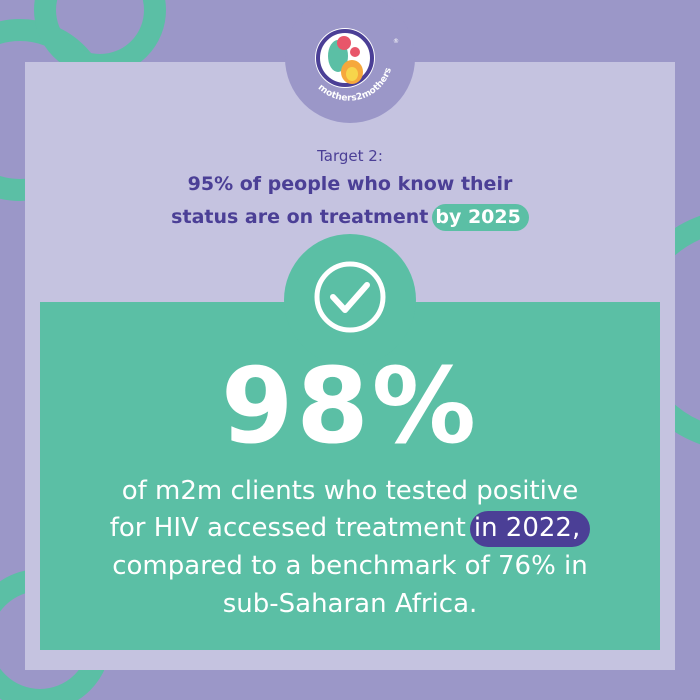 The image size is (700, 700). What do you see at coordinates (350, 491) in the screenshot?
I see `stat-line: of m2m clients who tested positive` at bounding box center [350, 491].